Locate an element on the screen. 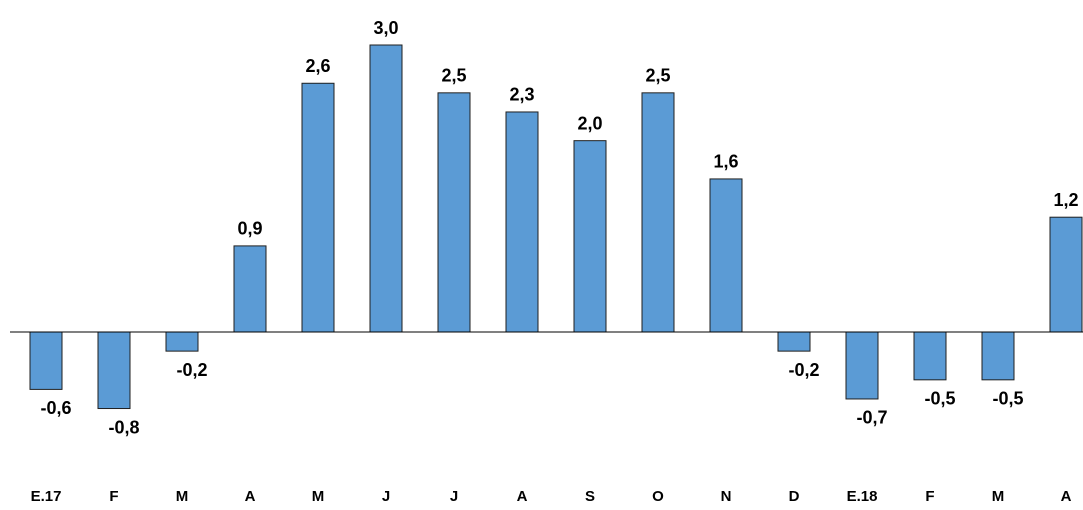  value-label: 2,0 is located at coordinates (589, 123).